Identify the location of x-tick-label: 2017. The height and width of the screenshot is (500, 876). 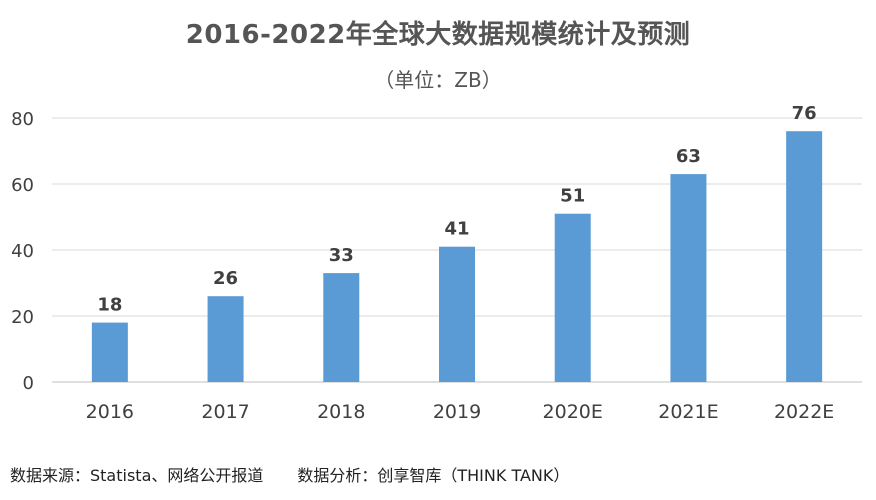
(225, 412).